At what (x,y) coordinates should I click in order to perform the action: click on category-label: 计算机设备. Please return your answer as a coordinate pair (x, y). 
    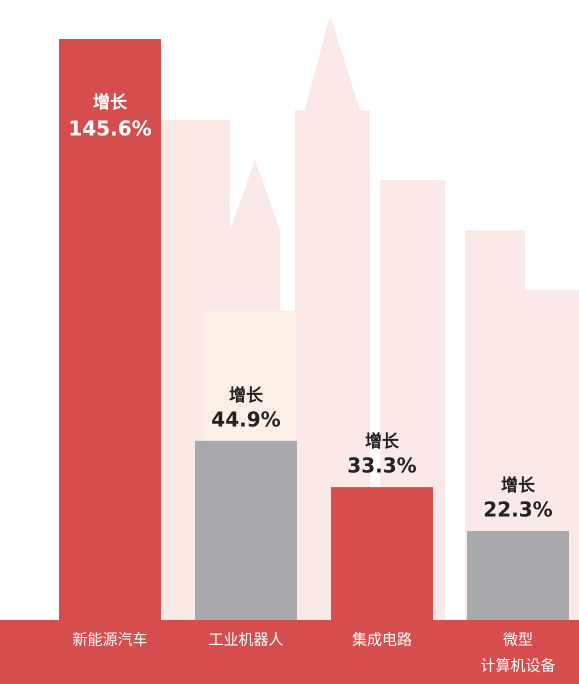
    Looking at the image, I should click on (517, 666).